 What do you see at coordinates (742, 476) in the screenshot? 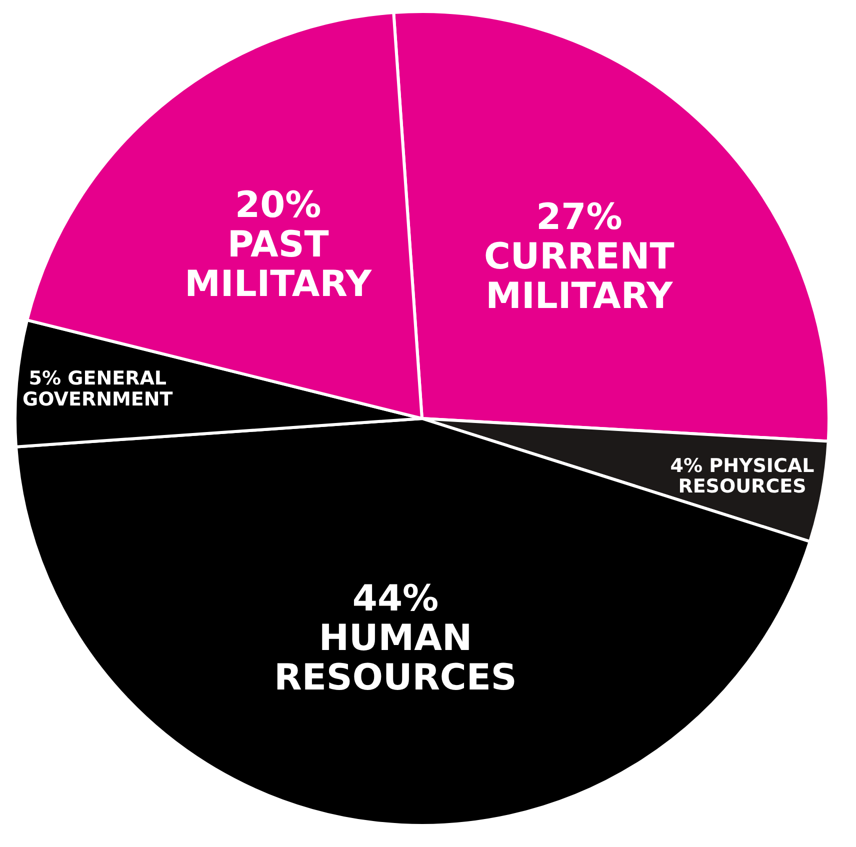
I see `slice-label: 4% PHYSICAL RESOURCES` at bounding box center [742, 476].